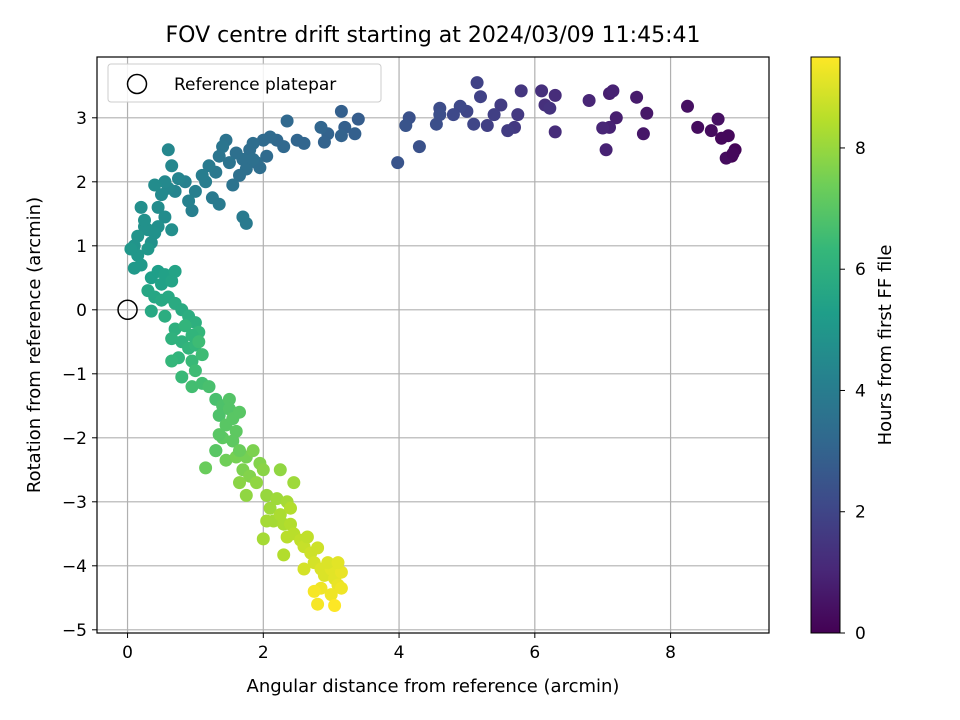 Image resolution: width=960 pixels, height=720 pixels. What do you see at coordinates (853, 391) in the screenshot?
I see `colorbar-ticks: 0 2 4 6 8` at bounding box center [853, 391].